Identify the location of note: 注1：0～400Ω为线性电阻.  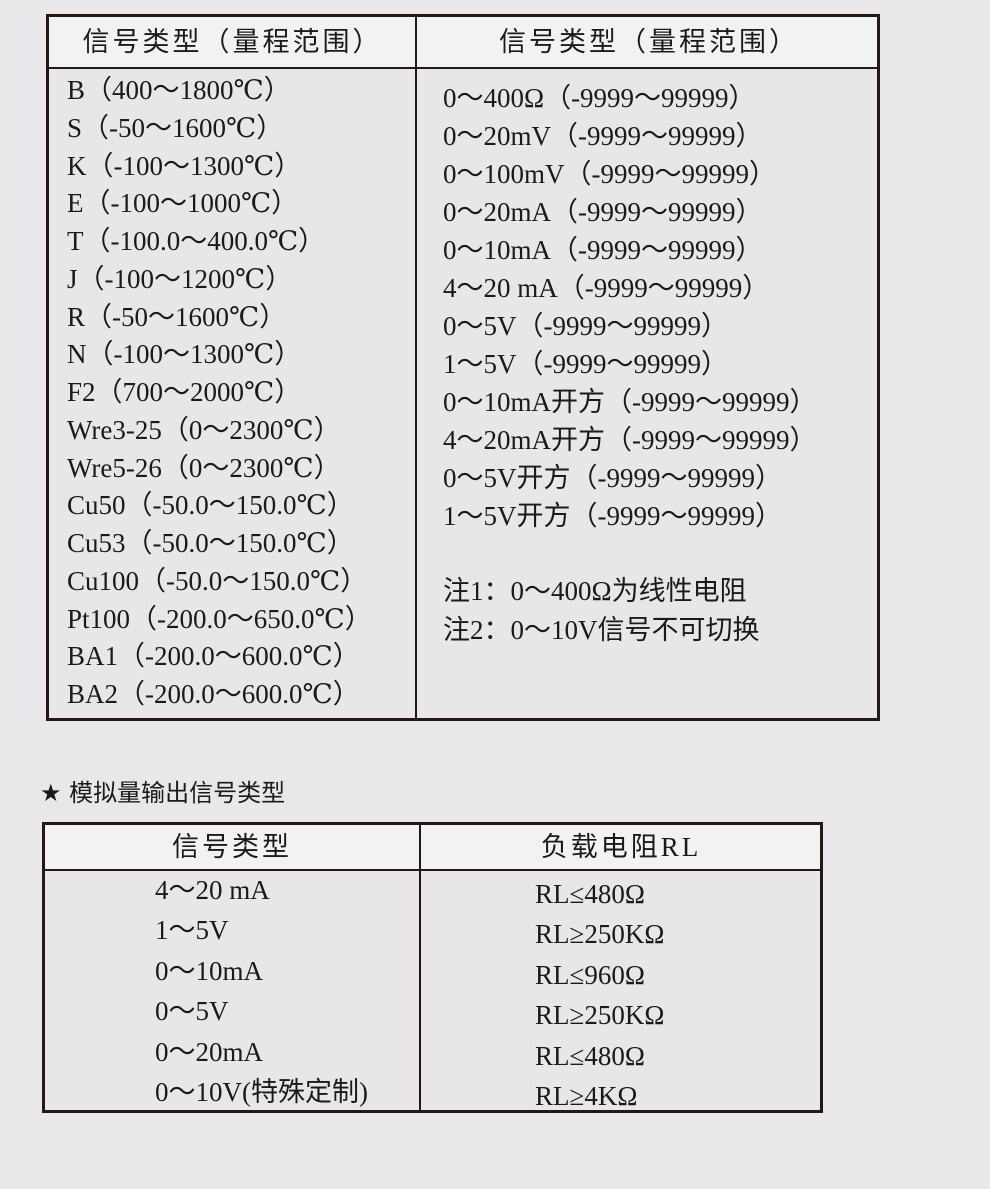
(595, 591).